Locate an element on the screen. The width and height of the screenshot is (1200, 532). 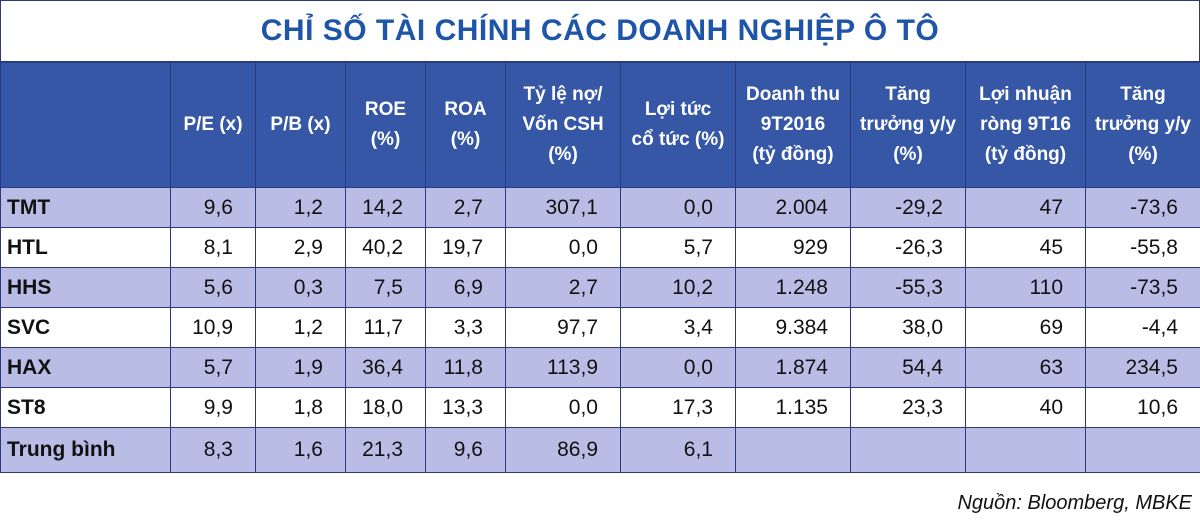
cell: 1,9 is located at coordinates (300, 367).